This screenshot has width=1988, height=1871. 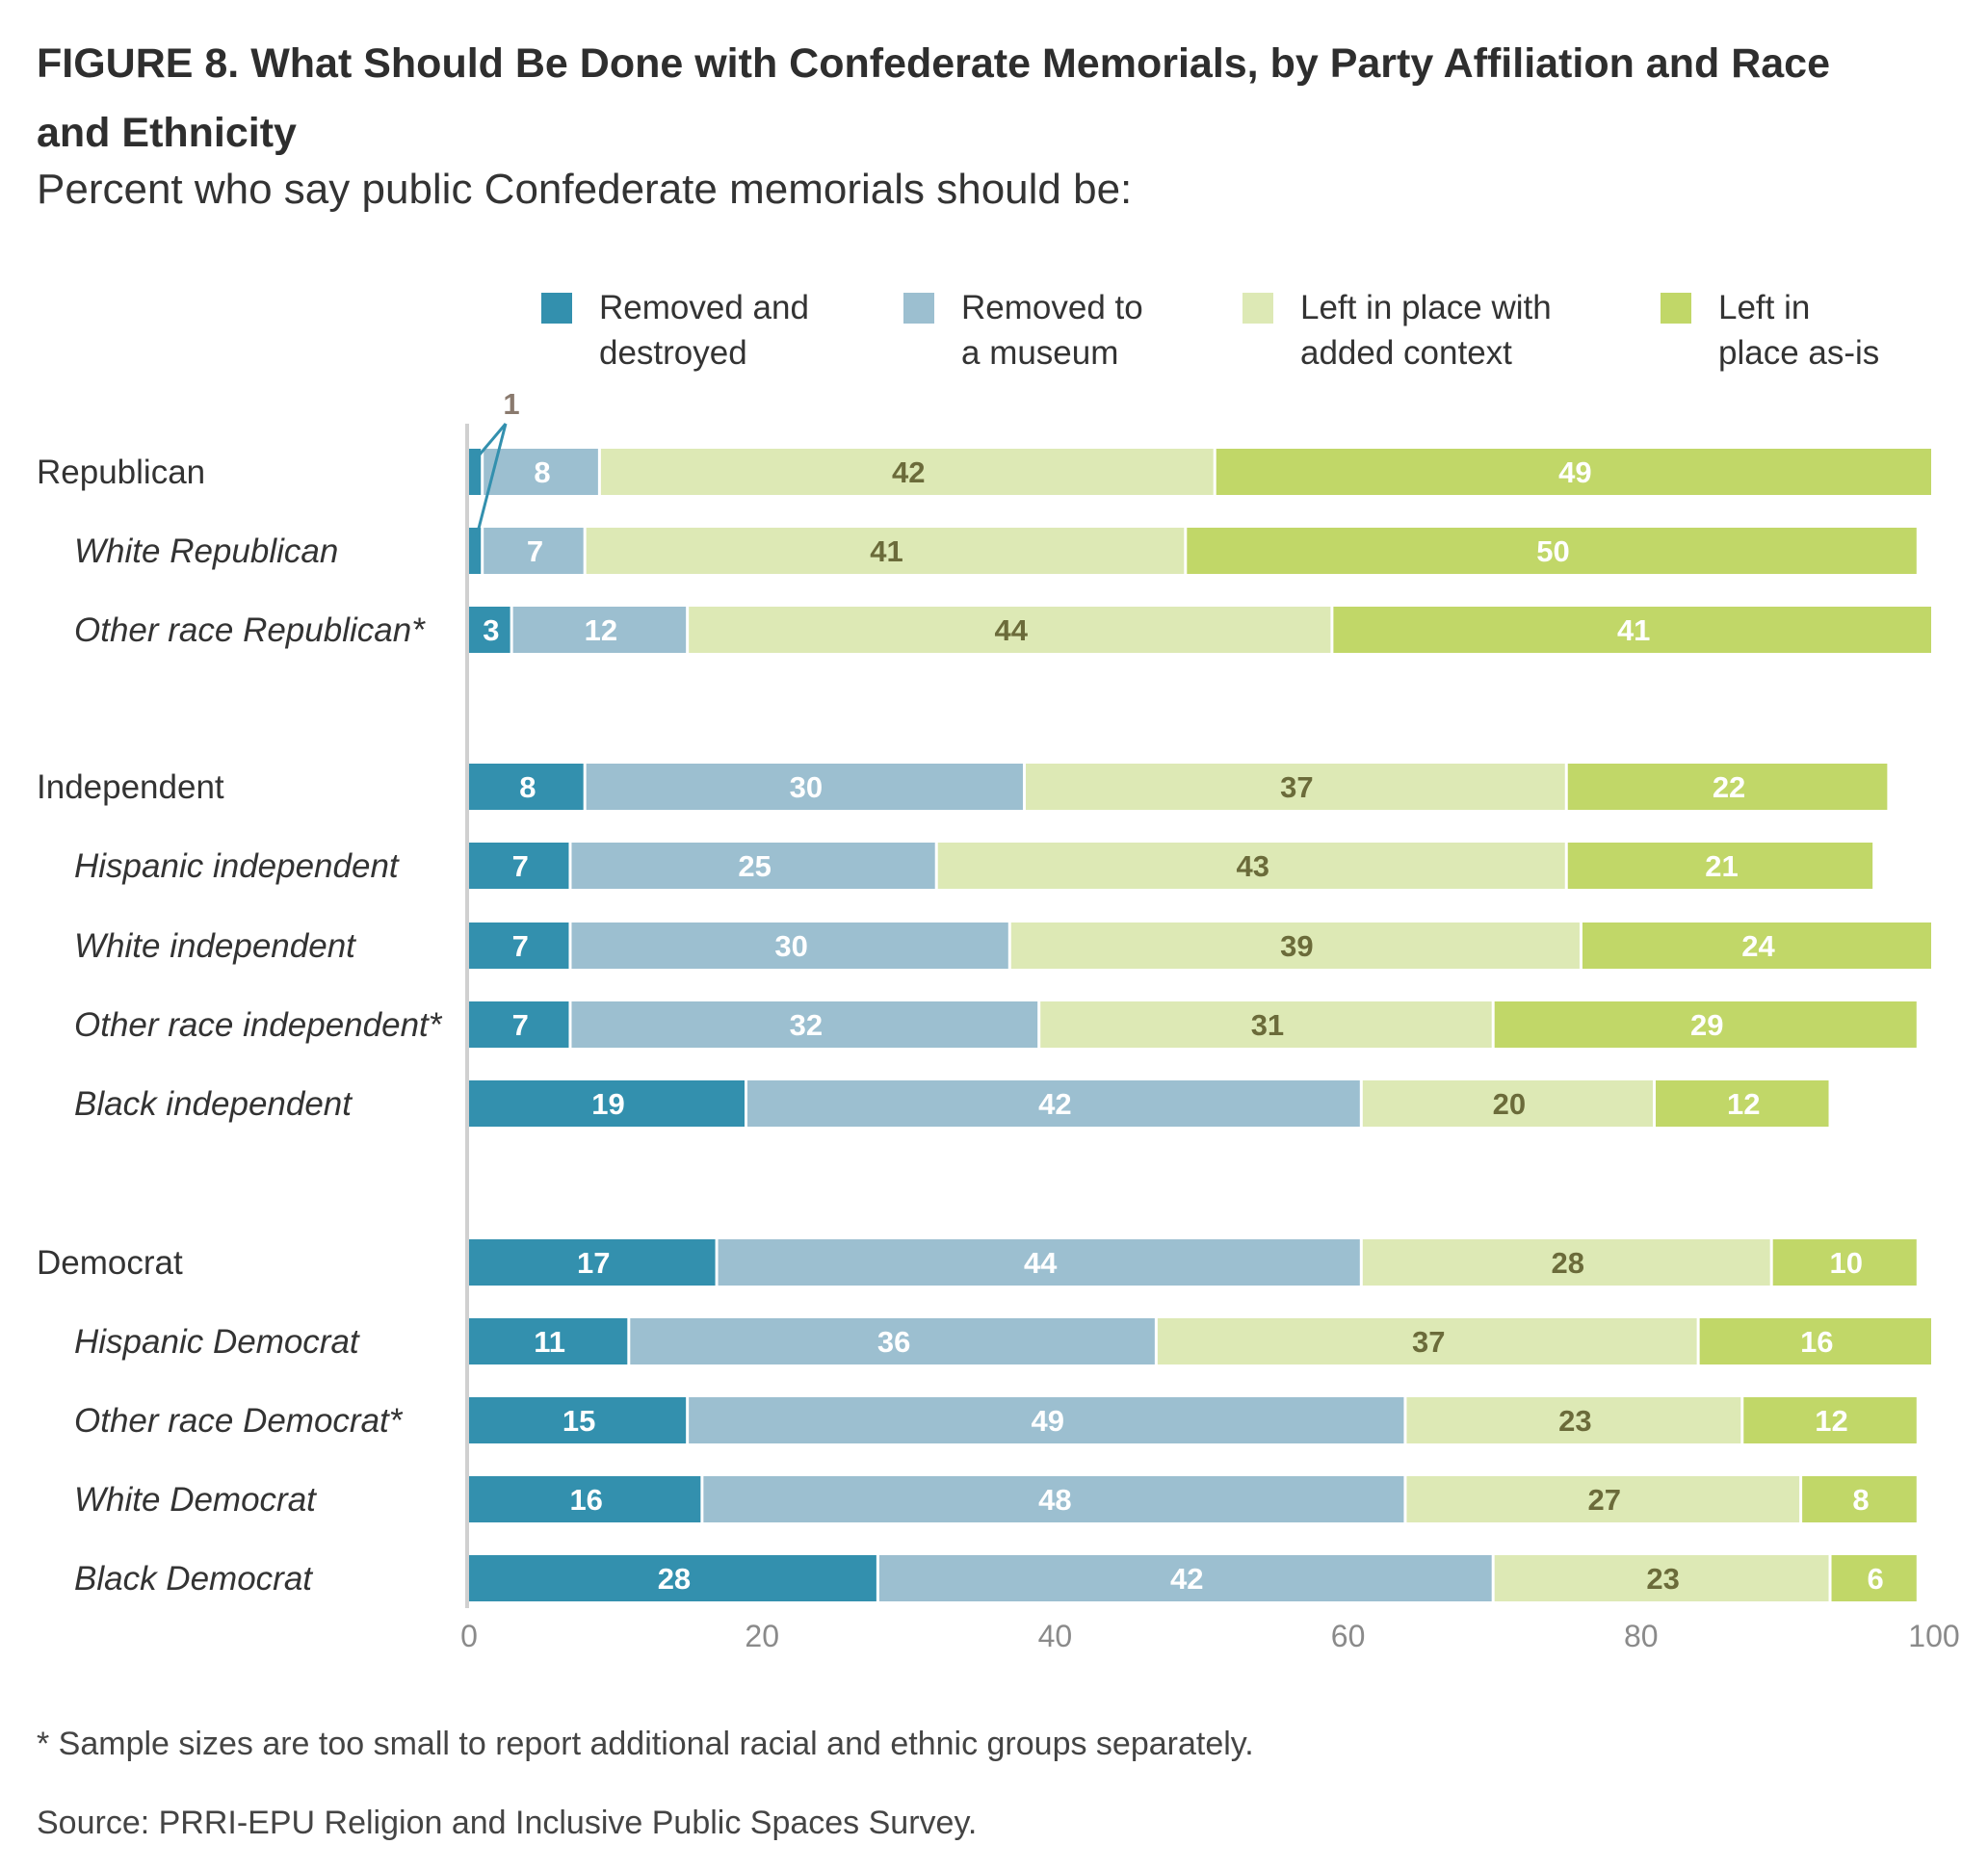 I want to click on data-label: 17, so click(x=593, y=1263).